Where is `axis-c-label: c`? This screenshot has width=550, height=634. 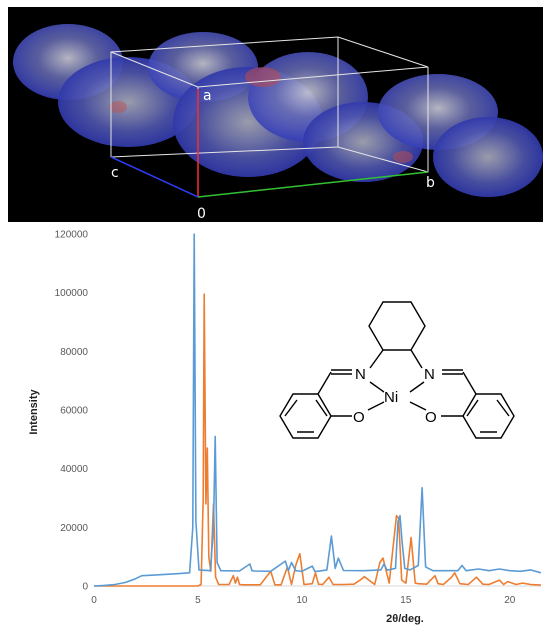 axis-c-label: c is located at coordinates (115, 173).